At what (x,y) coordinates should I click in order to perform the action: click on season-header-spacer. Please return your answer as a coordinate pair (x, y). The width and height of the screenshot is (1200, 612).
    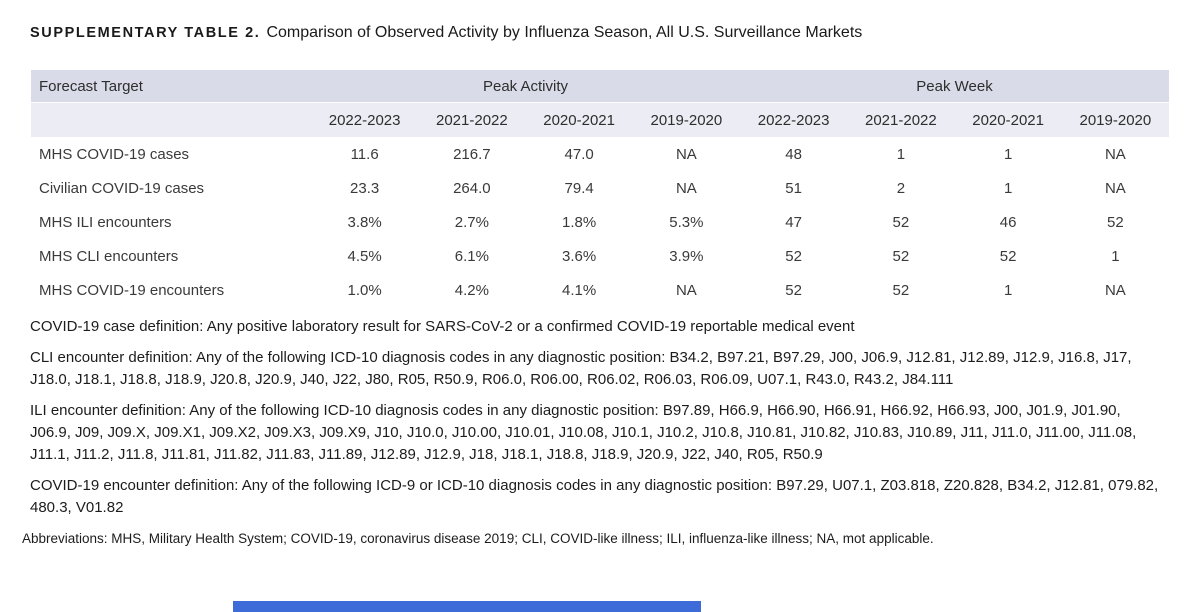
    Looking at the image, I should click on (171, 119).